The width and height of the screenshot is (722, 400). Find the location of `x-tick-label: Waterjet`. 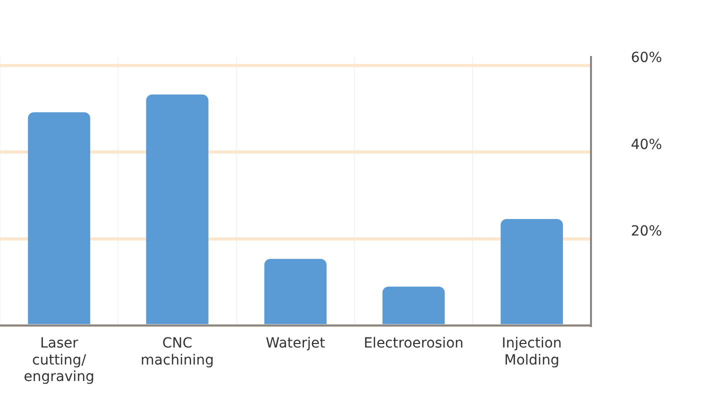

x-tick-label: Waterjet is located at coordinates (296, 344).